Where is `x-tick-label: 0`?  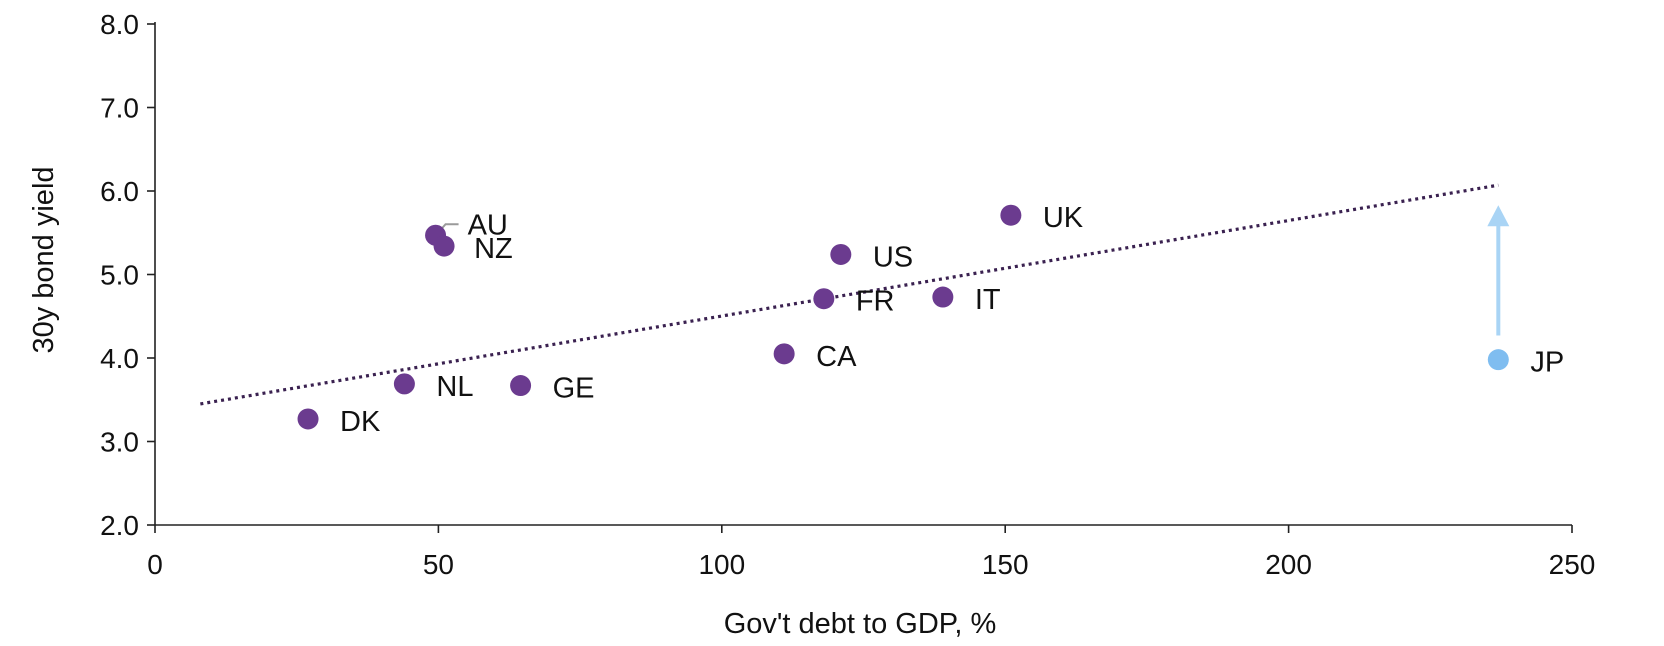 x-tick-label: 0 is located at coordinates (155, 564).